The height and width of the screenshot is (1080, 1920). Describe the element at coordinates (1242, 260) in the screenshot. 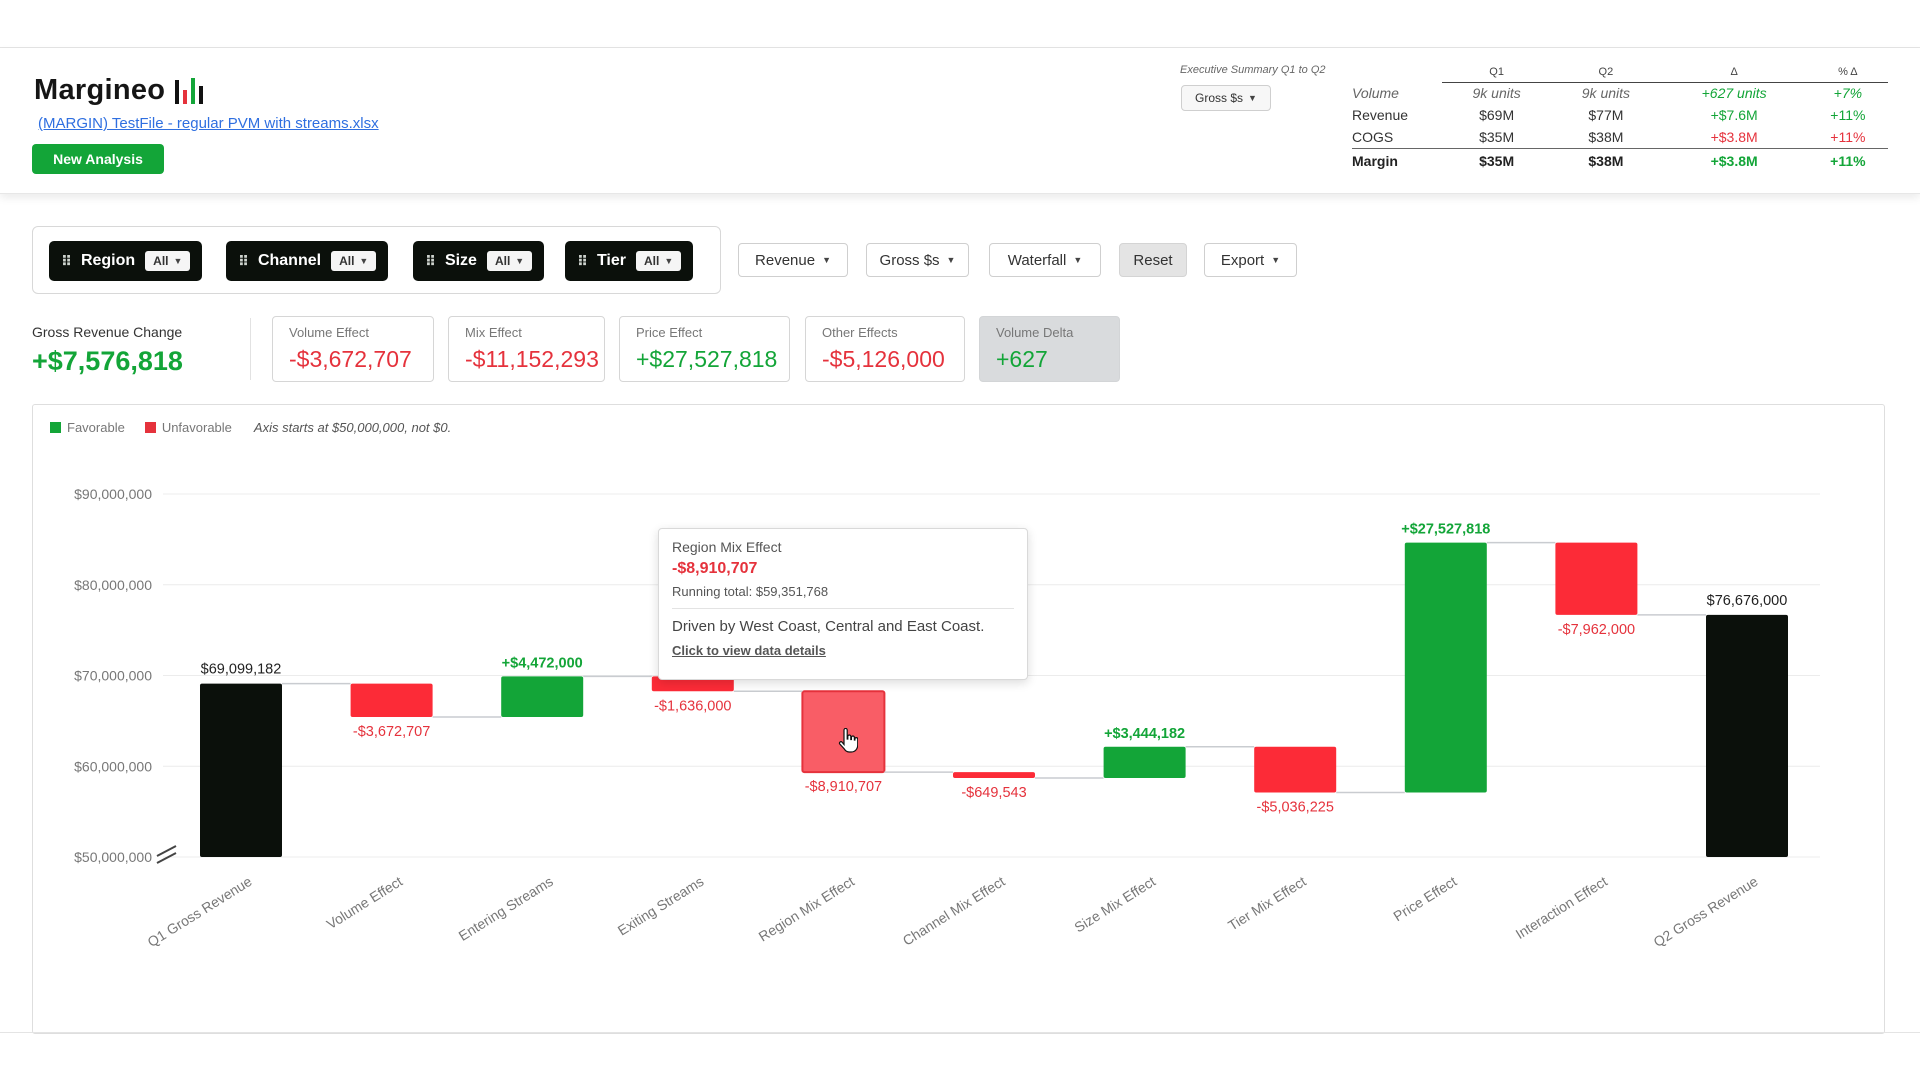

I see `export-label: Export` at that location.